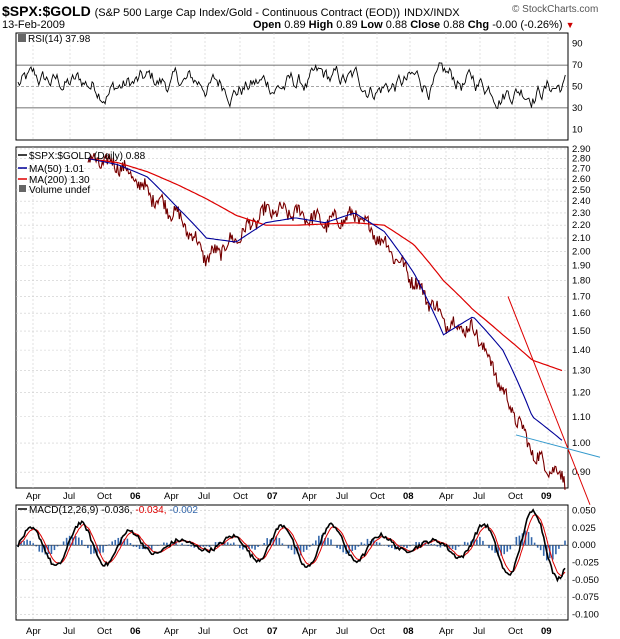  I want to click on high-value: 0.89, so click(347, 25).